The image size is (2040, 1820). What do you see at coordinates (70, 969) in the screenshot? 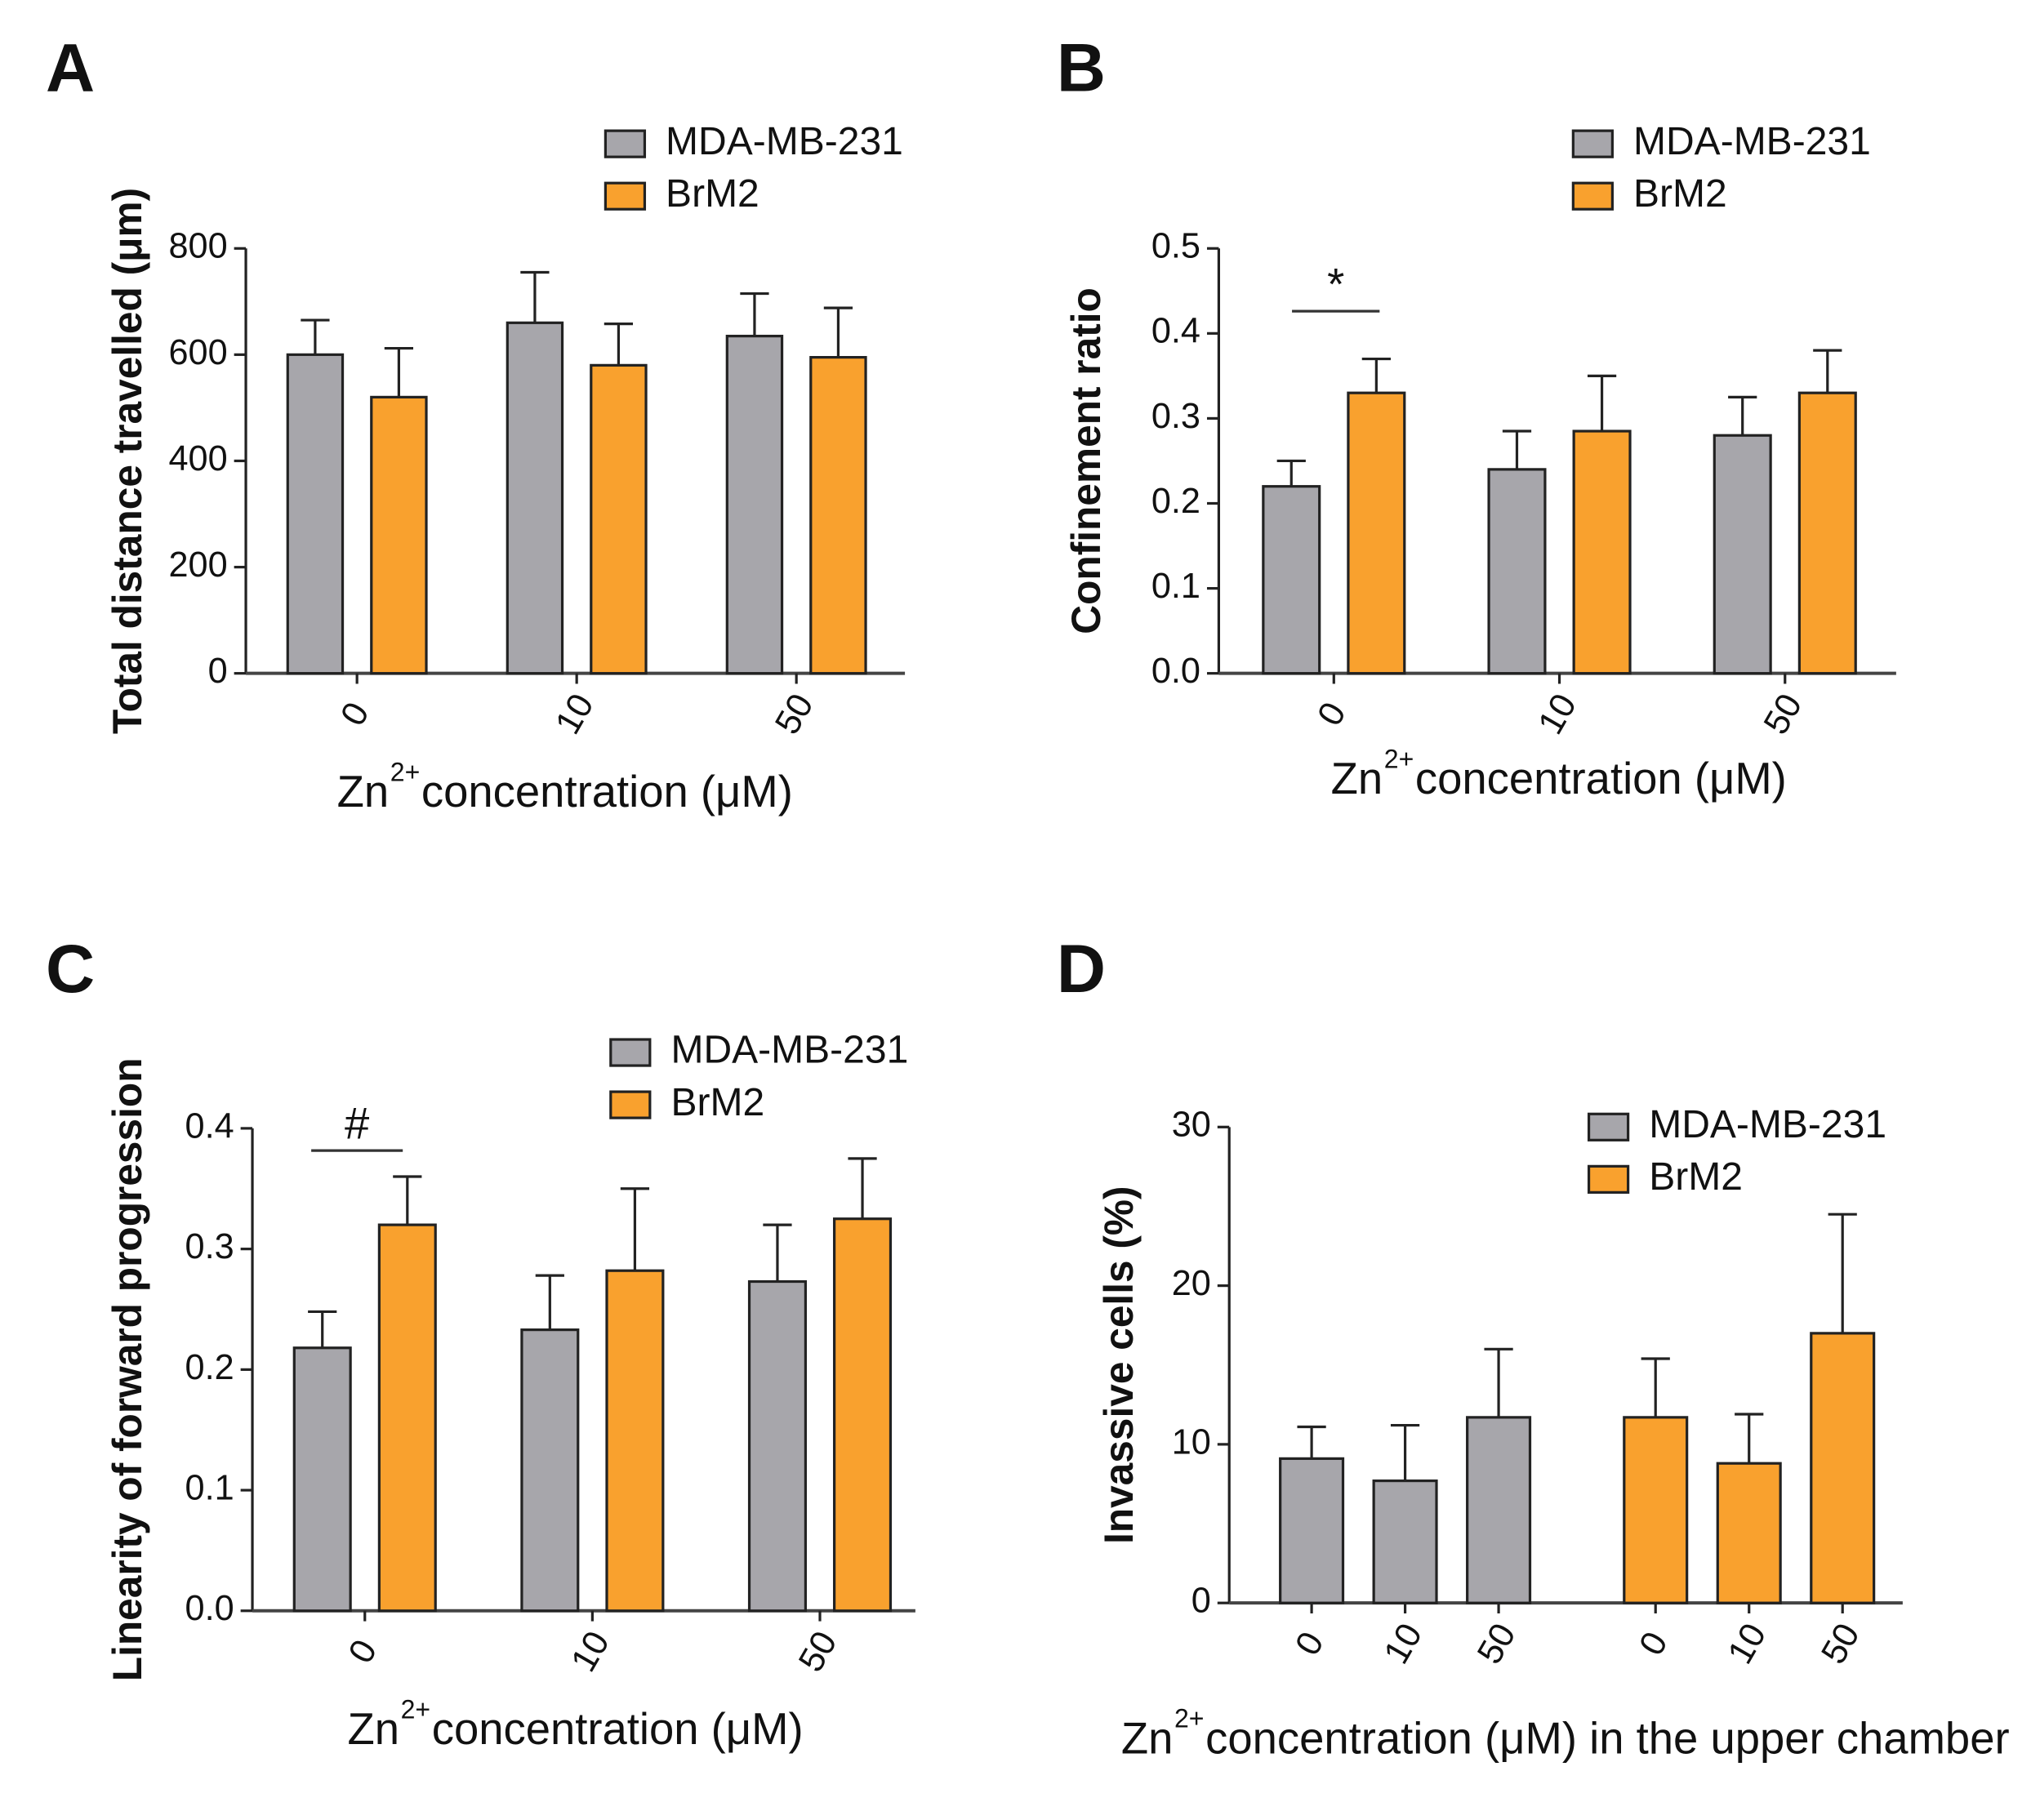
I see `panel-letter: C` at bounding box center [70, 969].